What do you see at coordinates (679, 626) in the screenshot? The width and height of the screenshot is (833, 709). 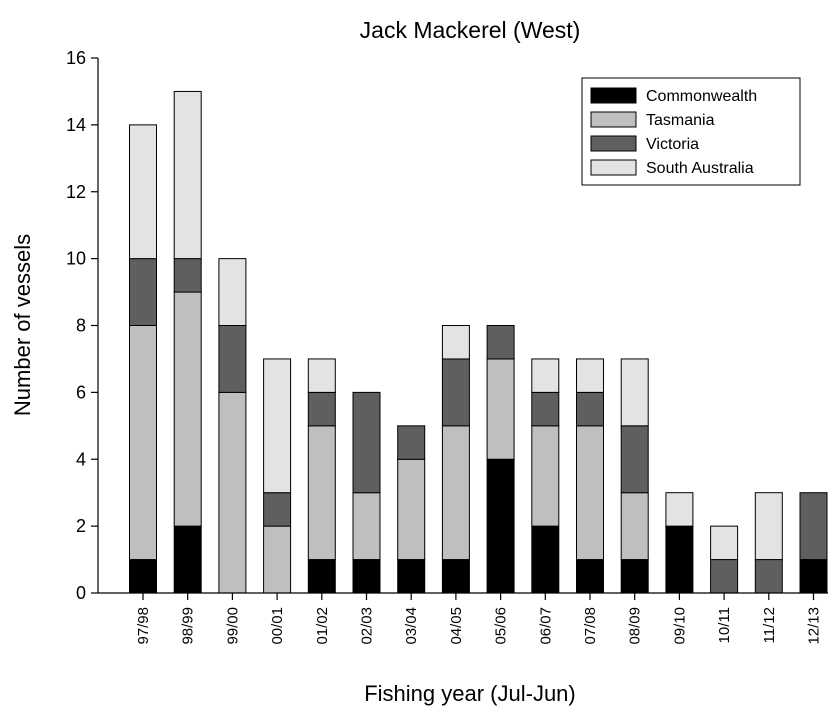 I see `x-tick-label: 09/10` at bounding box center [679, 626].